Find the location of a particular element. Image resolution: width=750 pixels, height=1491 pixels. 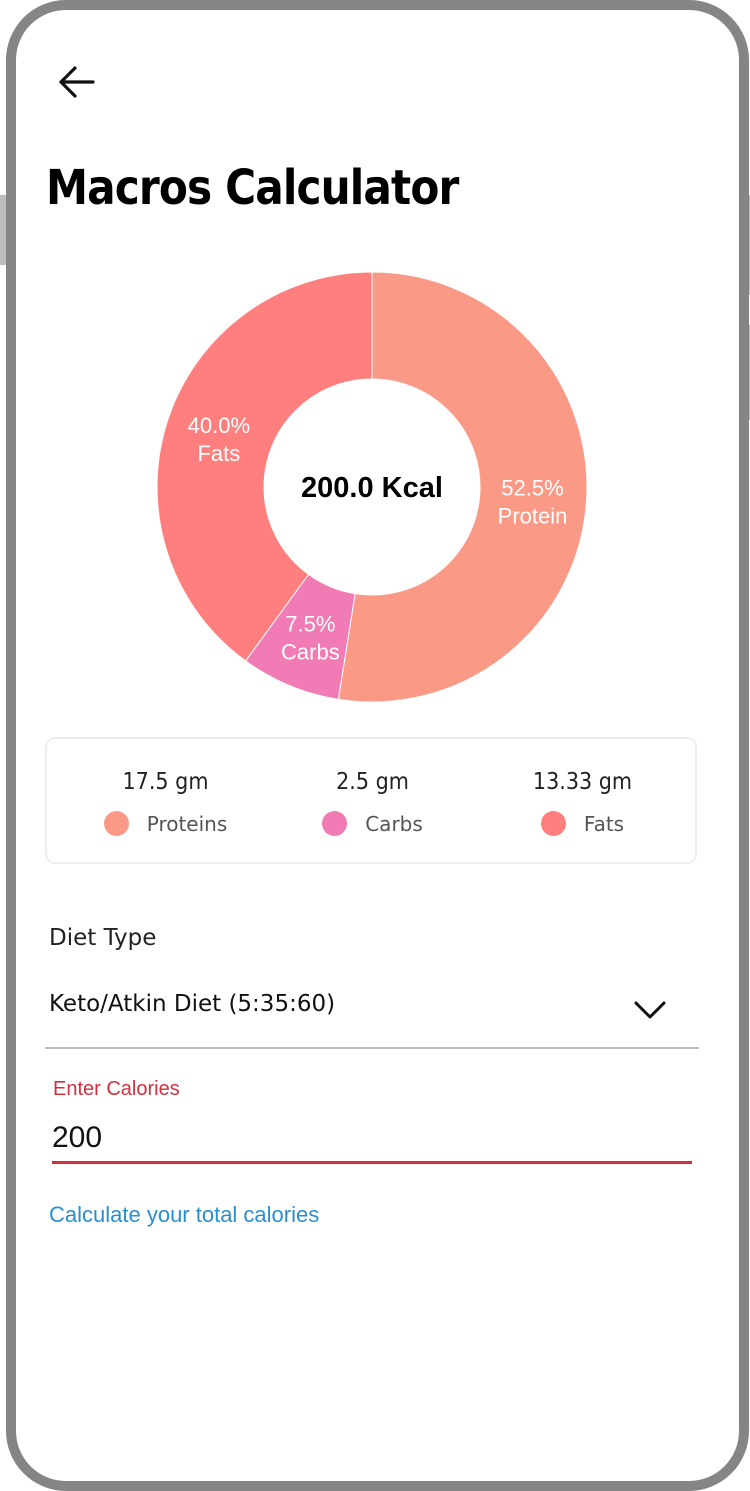

diet-type-label: Diet Type is located at coordinates (103, 938).